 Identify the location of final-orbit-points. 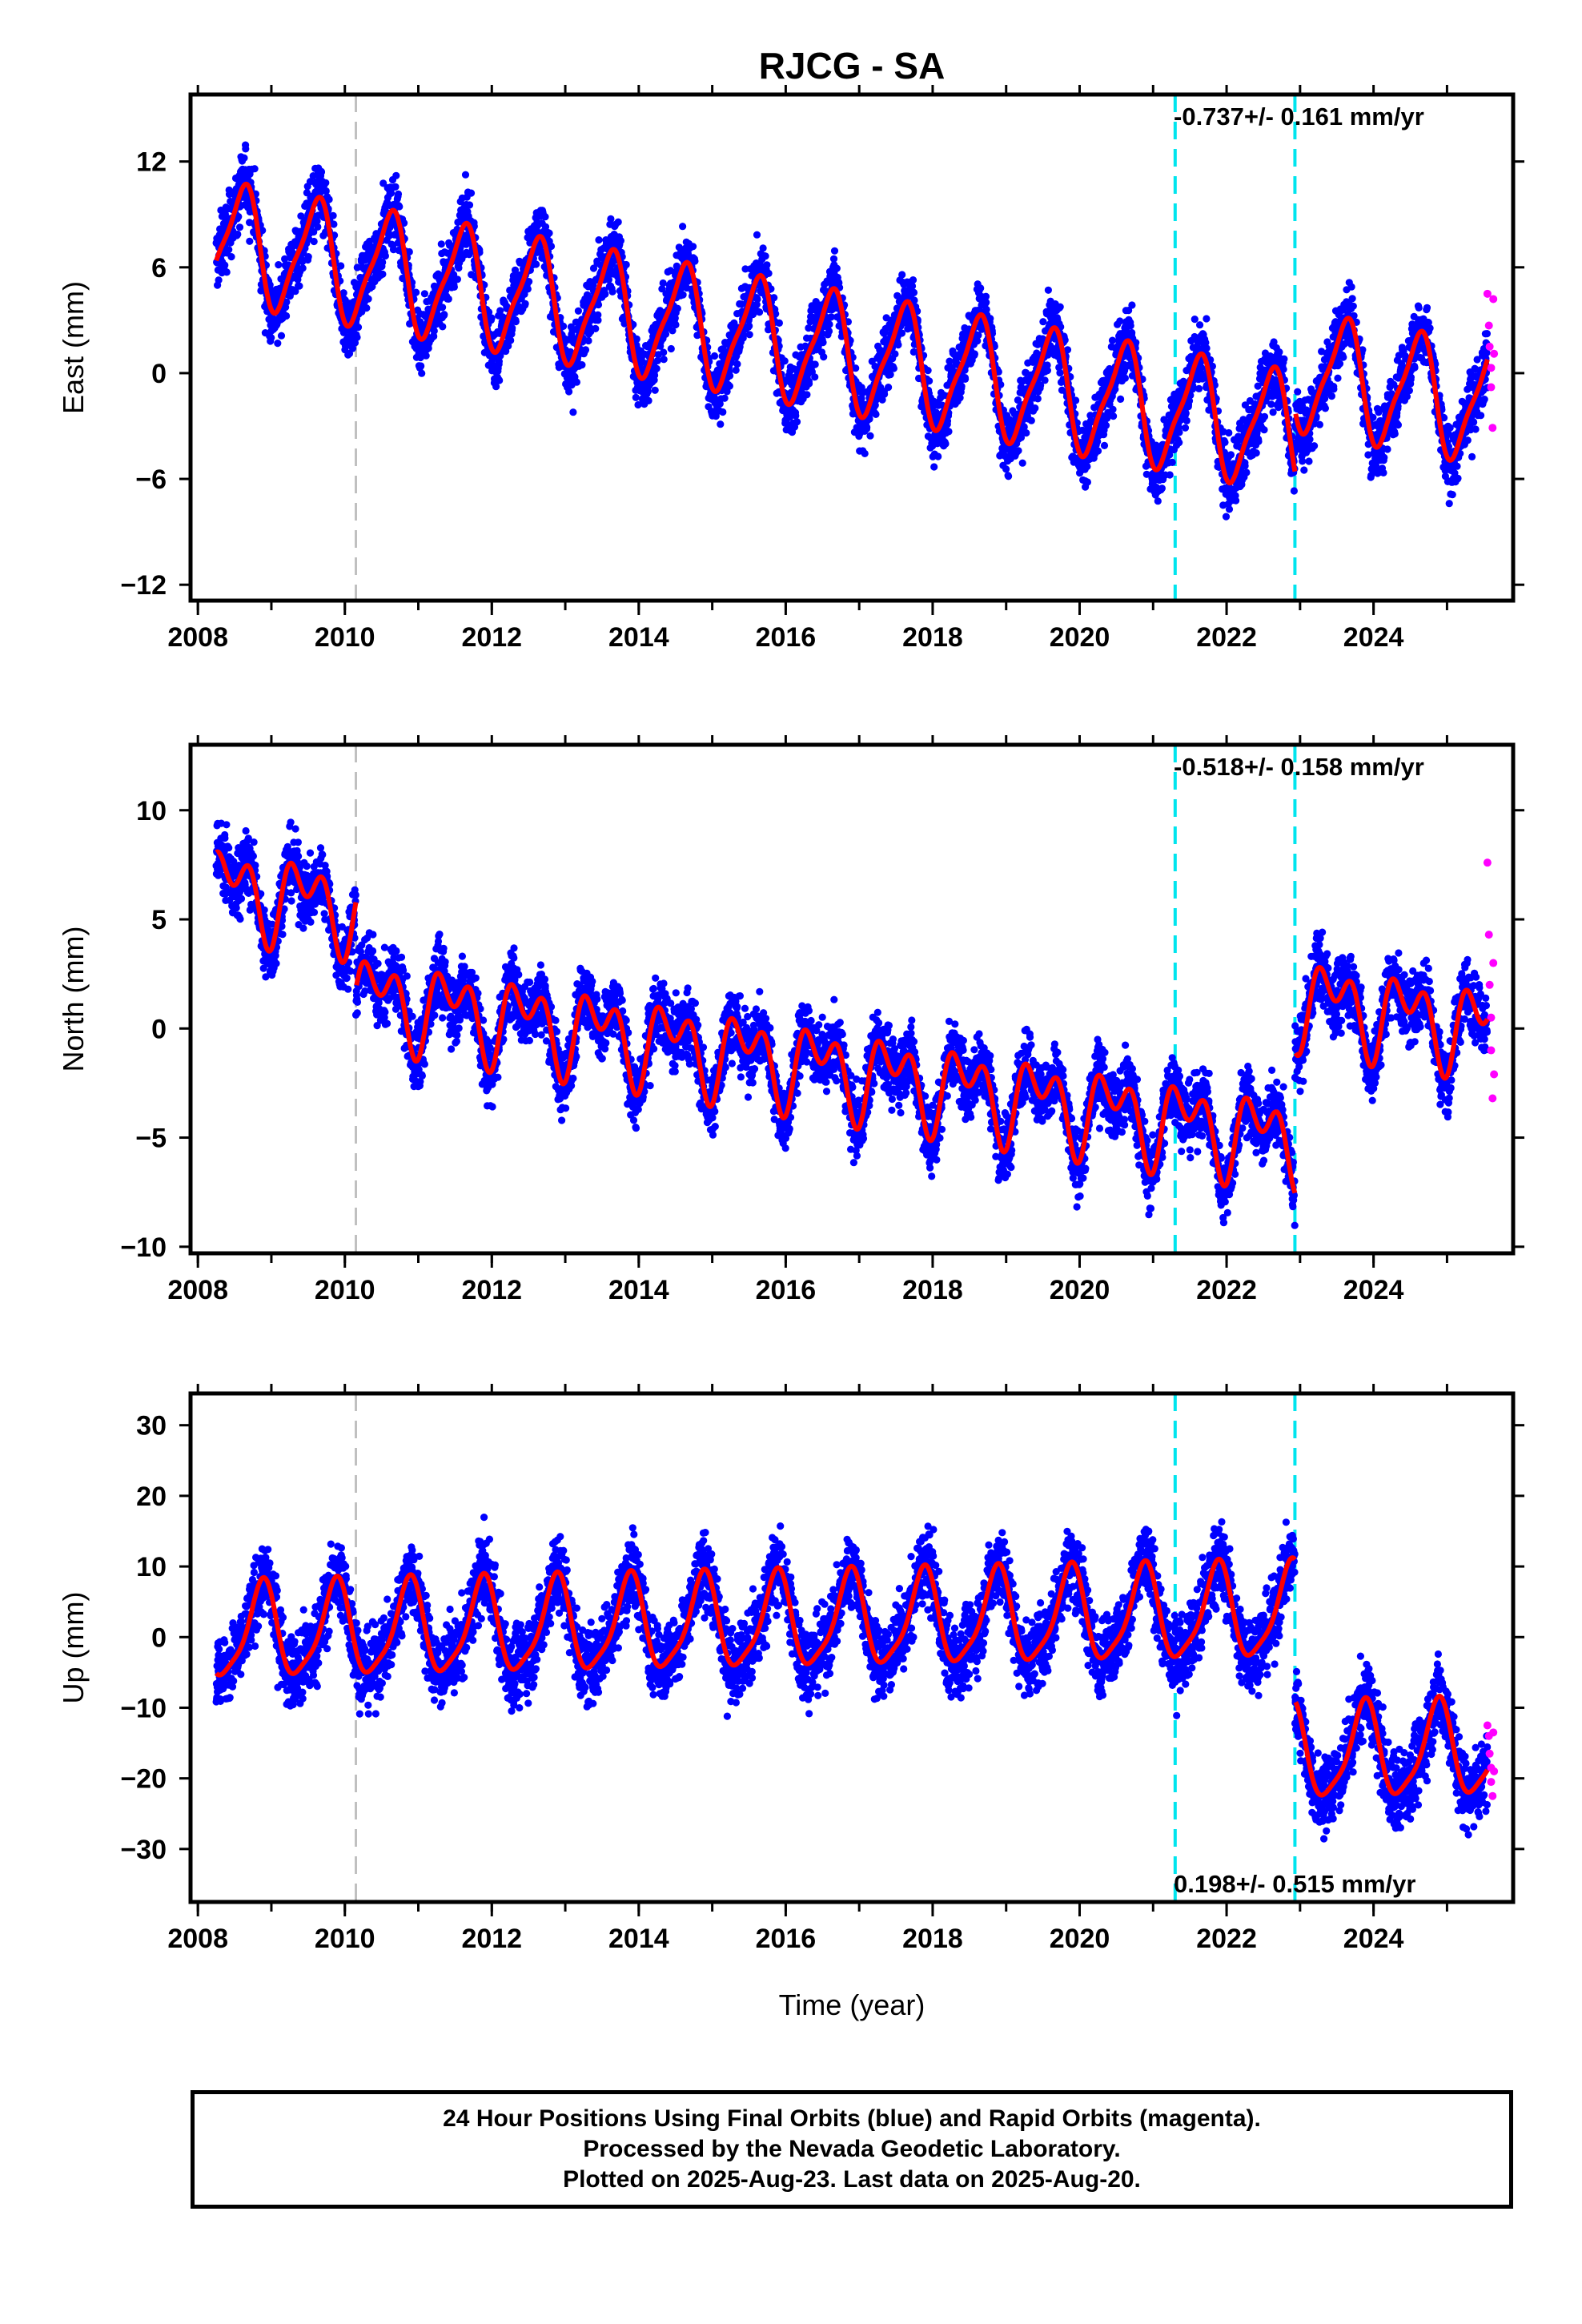
(852, 331).